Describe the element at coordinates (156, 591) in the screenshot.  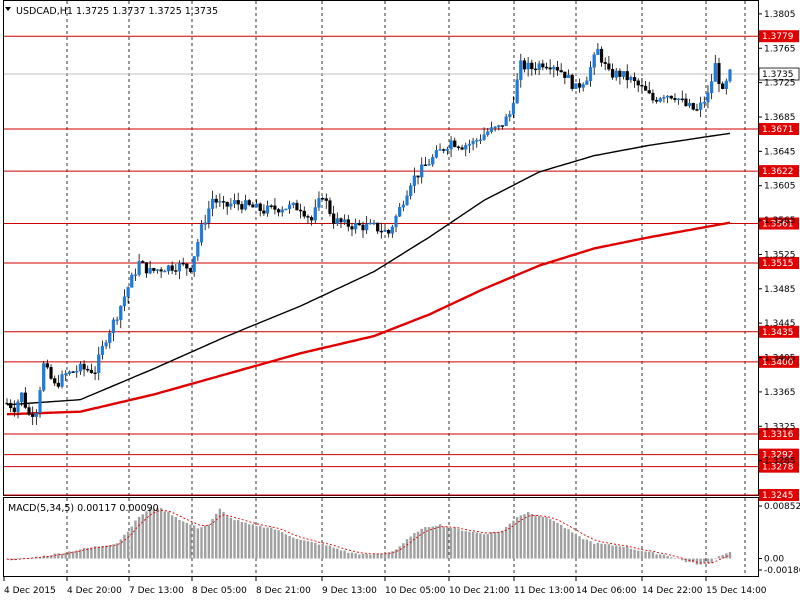
I see `x-tick-label: 7 Dec 13:00` at that location.